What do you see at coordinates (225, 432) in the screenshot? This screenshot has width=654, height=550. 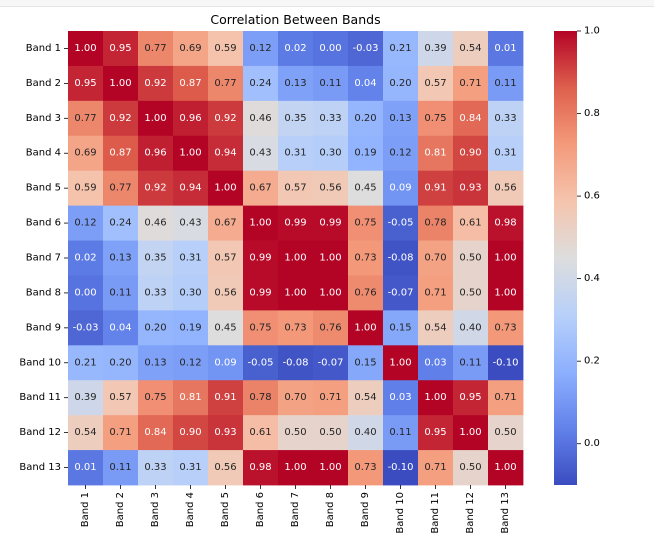 I see `cell-value-label: 0.93` at bounding box center [225, 432].